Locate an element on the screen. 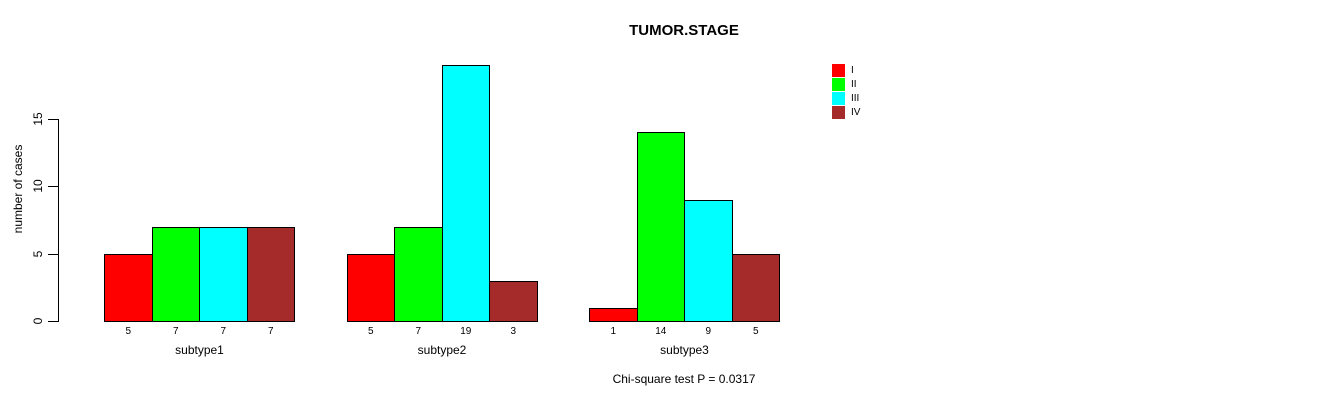 This screenshot has height=400, width=1340. bar-subtype2-stage-II is located at coordinates (418, 274).